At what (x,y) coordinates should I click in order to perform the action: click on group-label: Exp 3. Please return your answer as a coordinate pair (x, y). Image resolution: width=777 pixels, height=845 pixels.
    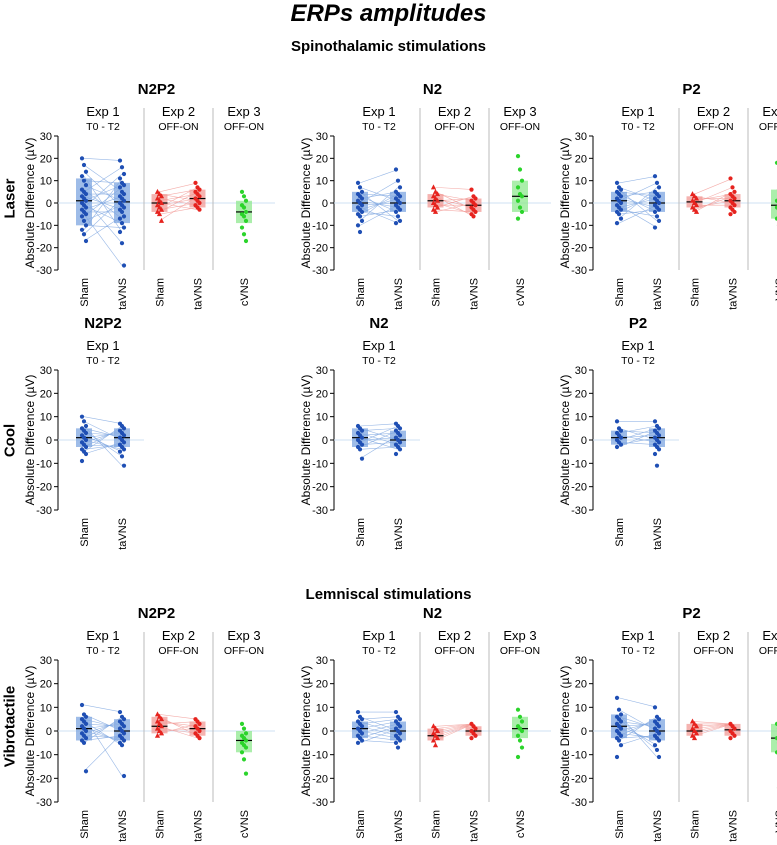
    Looking at the image, I should click on (243, 635).